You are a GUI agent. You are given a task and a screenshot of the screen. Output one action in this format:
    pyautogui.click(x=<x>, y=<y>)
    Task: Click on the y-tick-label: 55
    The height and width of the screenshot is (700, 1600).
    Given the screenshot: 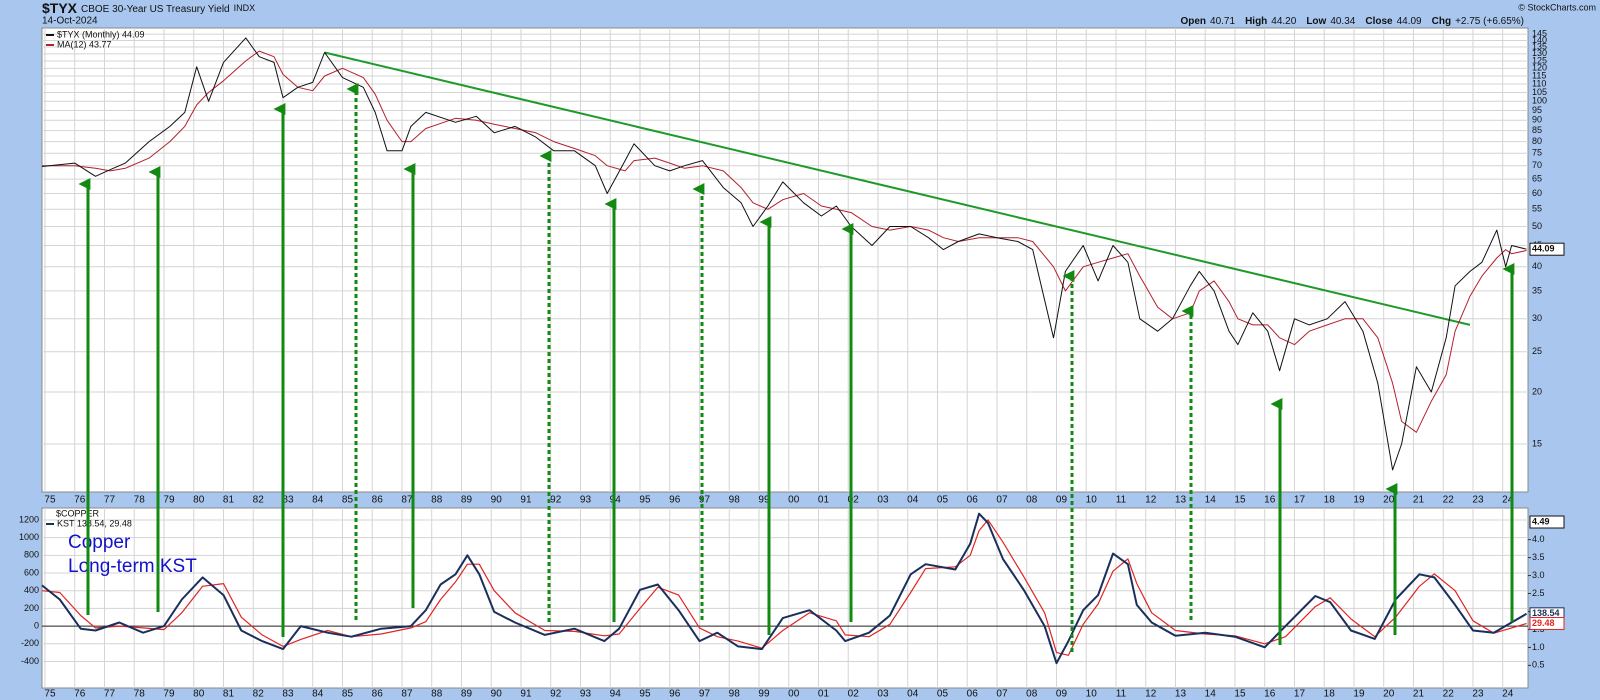 What is the action you would take?
    pyautogui.click(x=1537, y=209)
    